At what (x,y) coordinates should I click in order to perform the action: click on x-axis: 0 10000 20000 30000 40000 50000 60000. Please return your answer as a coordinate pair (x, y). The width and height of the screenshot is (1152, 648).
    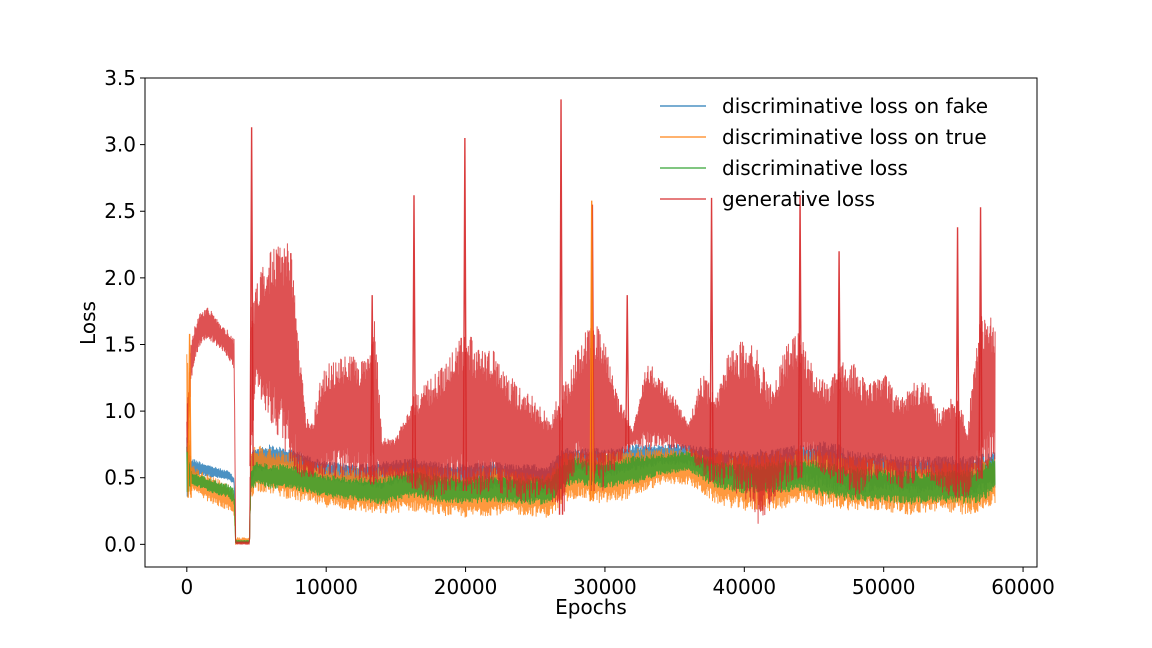
    Looking at the image, I should click on (617, 583).